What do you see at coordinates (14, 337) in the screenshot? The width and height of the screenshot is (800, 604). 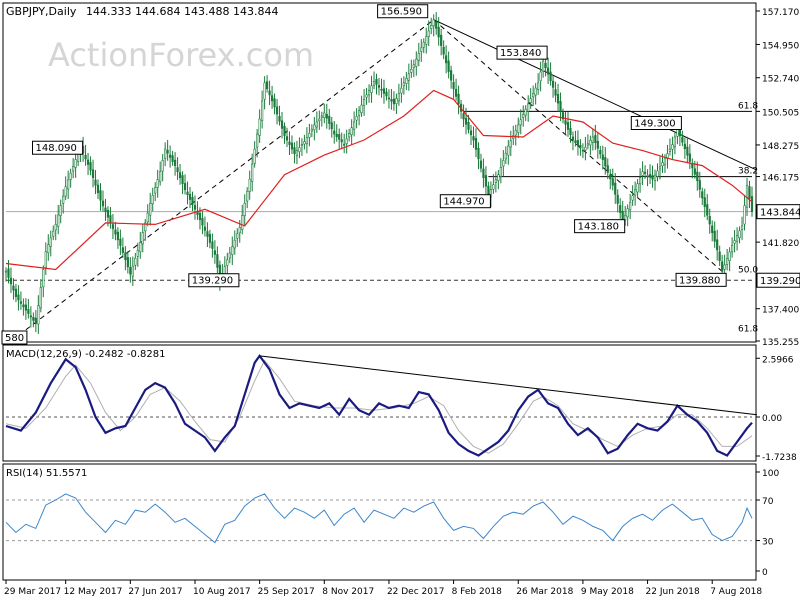 I see `price-label-8: 580` at bounding box center [14, 337].